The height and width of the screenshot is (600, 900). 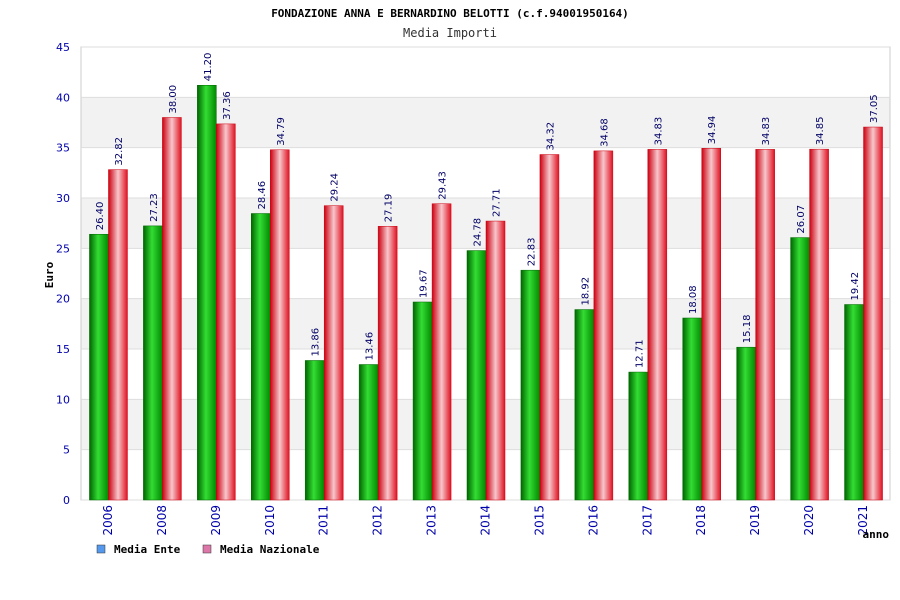 What do you see at coordinates (63, 399) in the screenshot?
I see `y-tick-label: 10` at bounding box center [63, 399].